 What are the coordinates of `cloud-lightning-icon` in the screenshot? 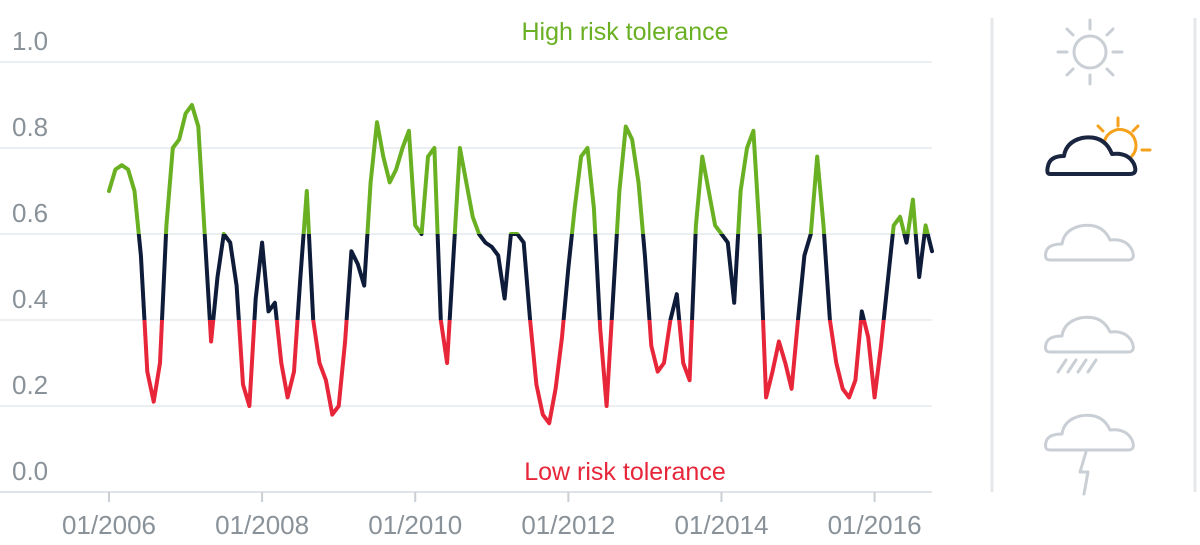 It's located at (1089, 454).